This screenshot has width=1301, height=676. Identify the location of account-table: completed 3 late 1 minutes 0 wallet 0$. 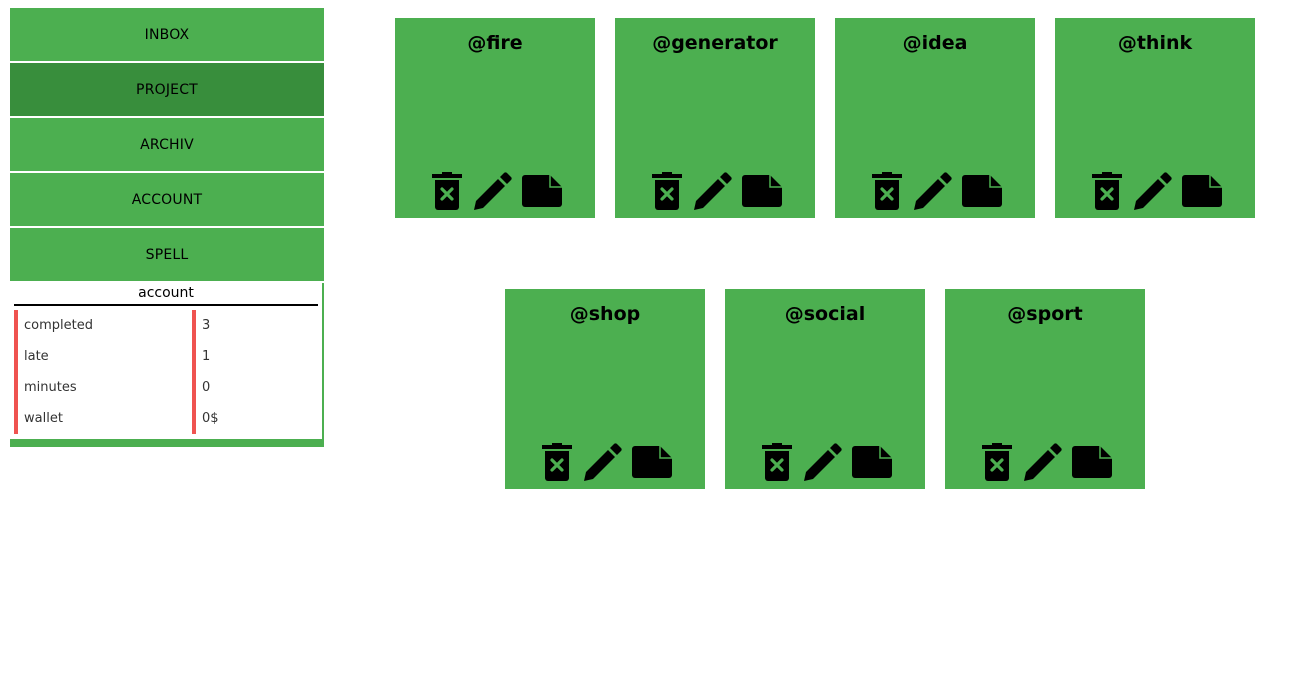
(166, 372).